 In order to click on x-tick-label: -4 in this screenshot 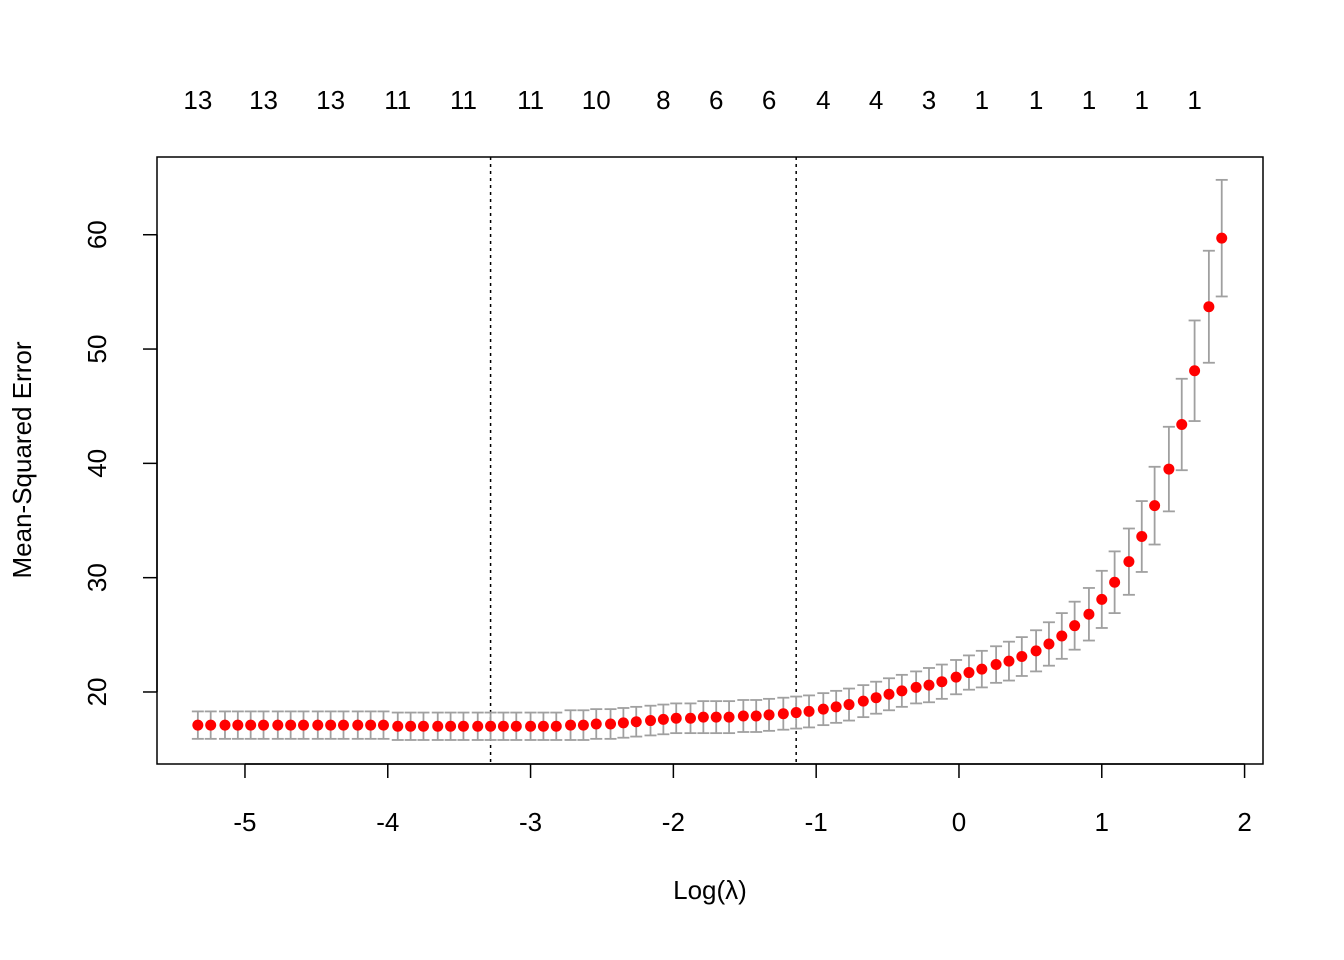, I will do `click(387, 822)`.